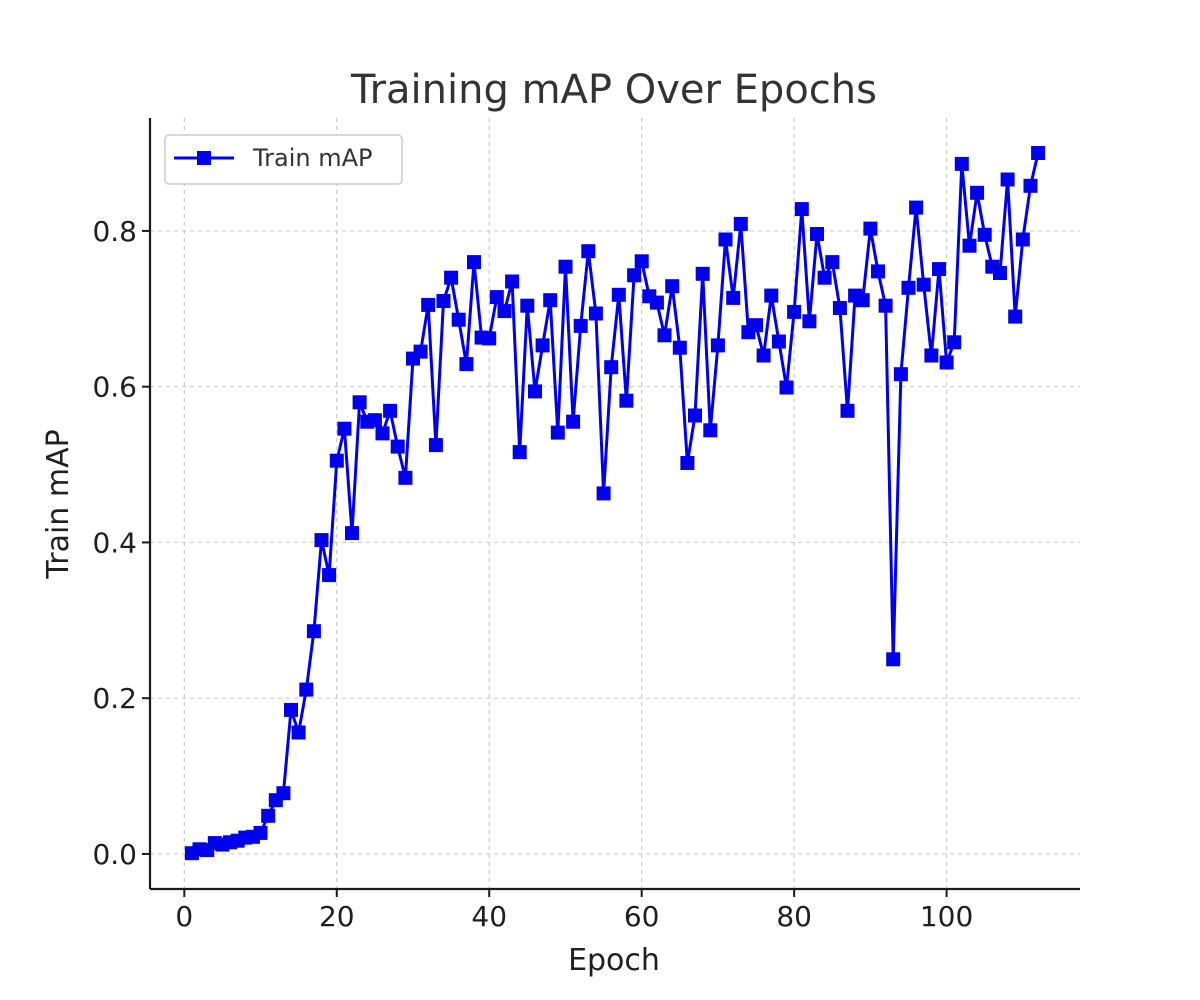  What do you see at coordinates (204, 158) in the screenshot?
I see `legend-square-marker` at bounding box center [204, 158].